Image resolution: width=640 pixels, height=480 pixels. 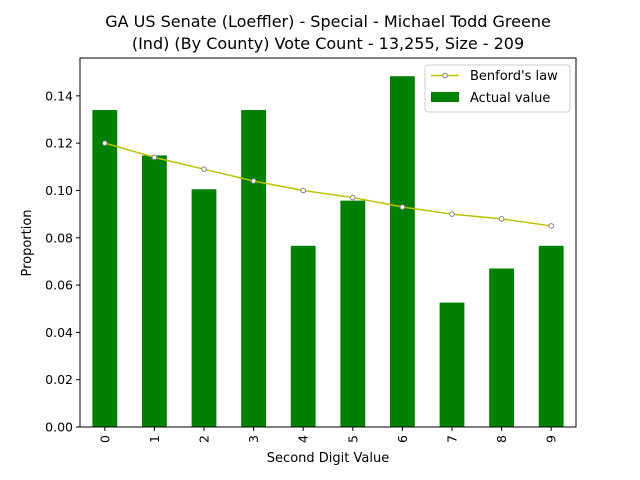 I want to click on x-axis-label: Second Digit Value, so click(x=328, y=458).